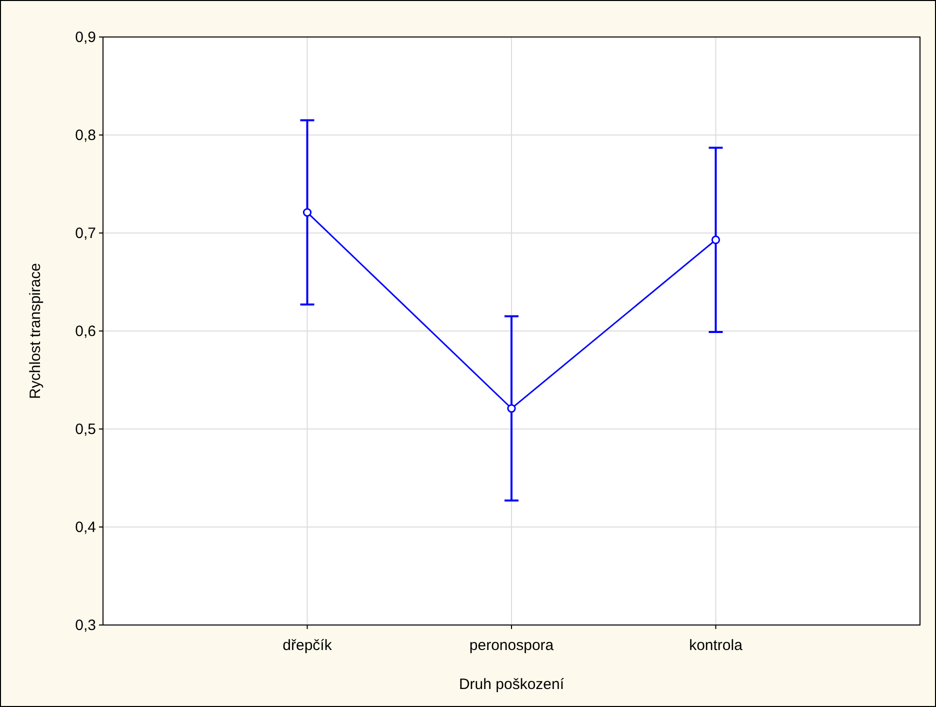  Describe the element at coordinates (85, 135) in the screenshot. I see `y-tick-label: 0,8` at that location.